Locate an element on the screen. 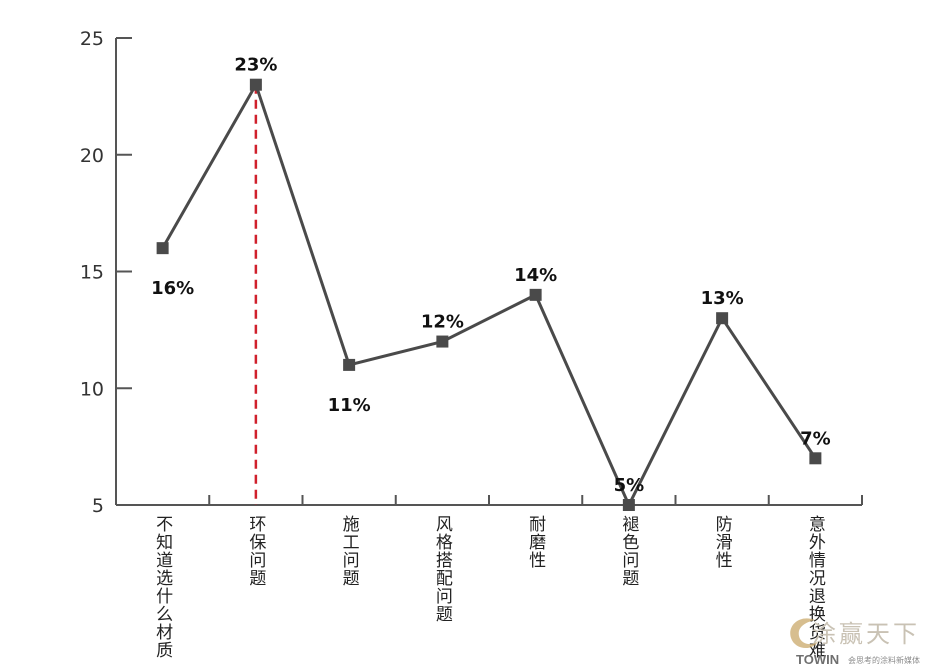  y-tick-label: 20 is located at coordinates (92, 156).